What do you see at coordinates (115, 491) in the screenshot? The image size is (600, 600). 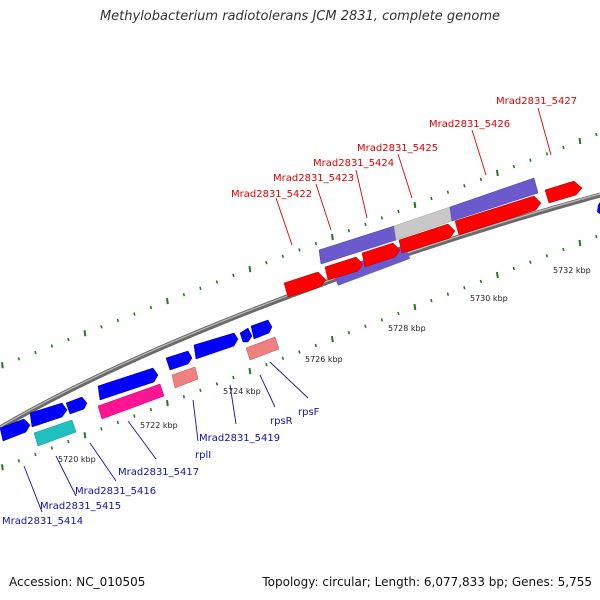 I see `gene-label: Mrad2831_5416` at bounding box center [115, 491].